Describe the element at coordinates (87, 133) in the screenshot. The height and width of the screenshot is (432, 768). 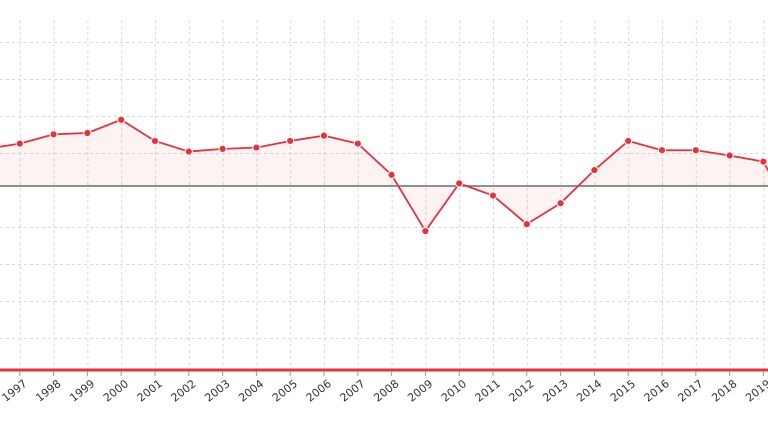
I see `data-point-1999` at that location.